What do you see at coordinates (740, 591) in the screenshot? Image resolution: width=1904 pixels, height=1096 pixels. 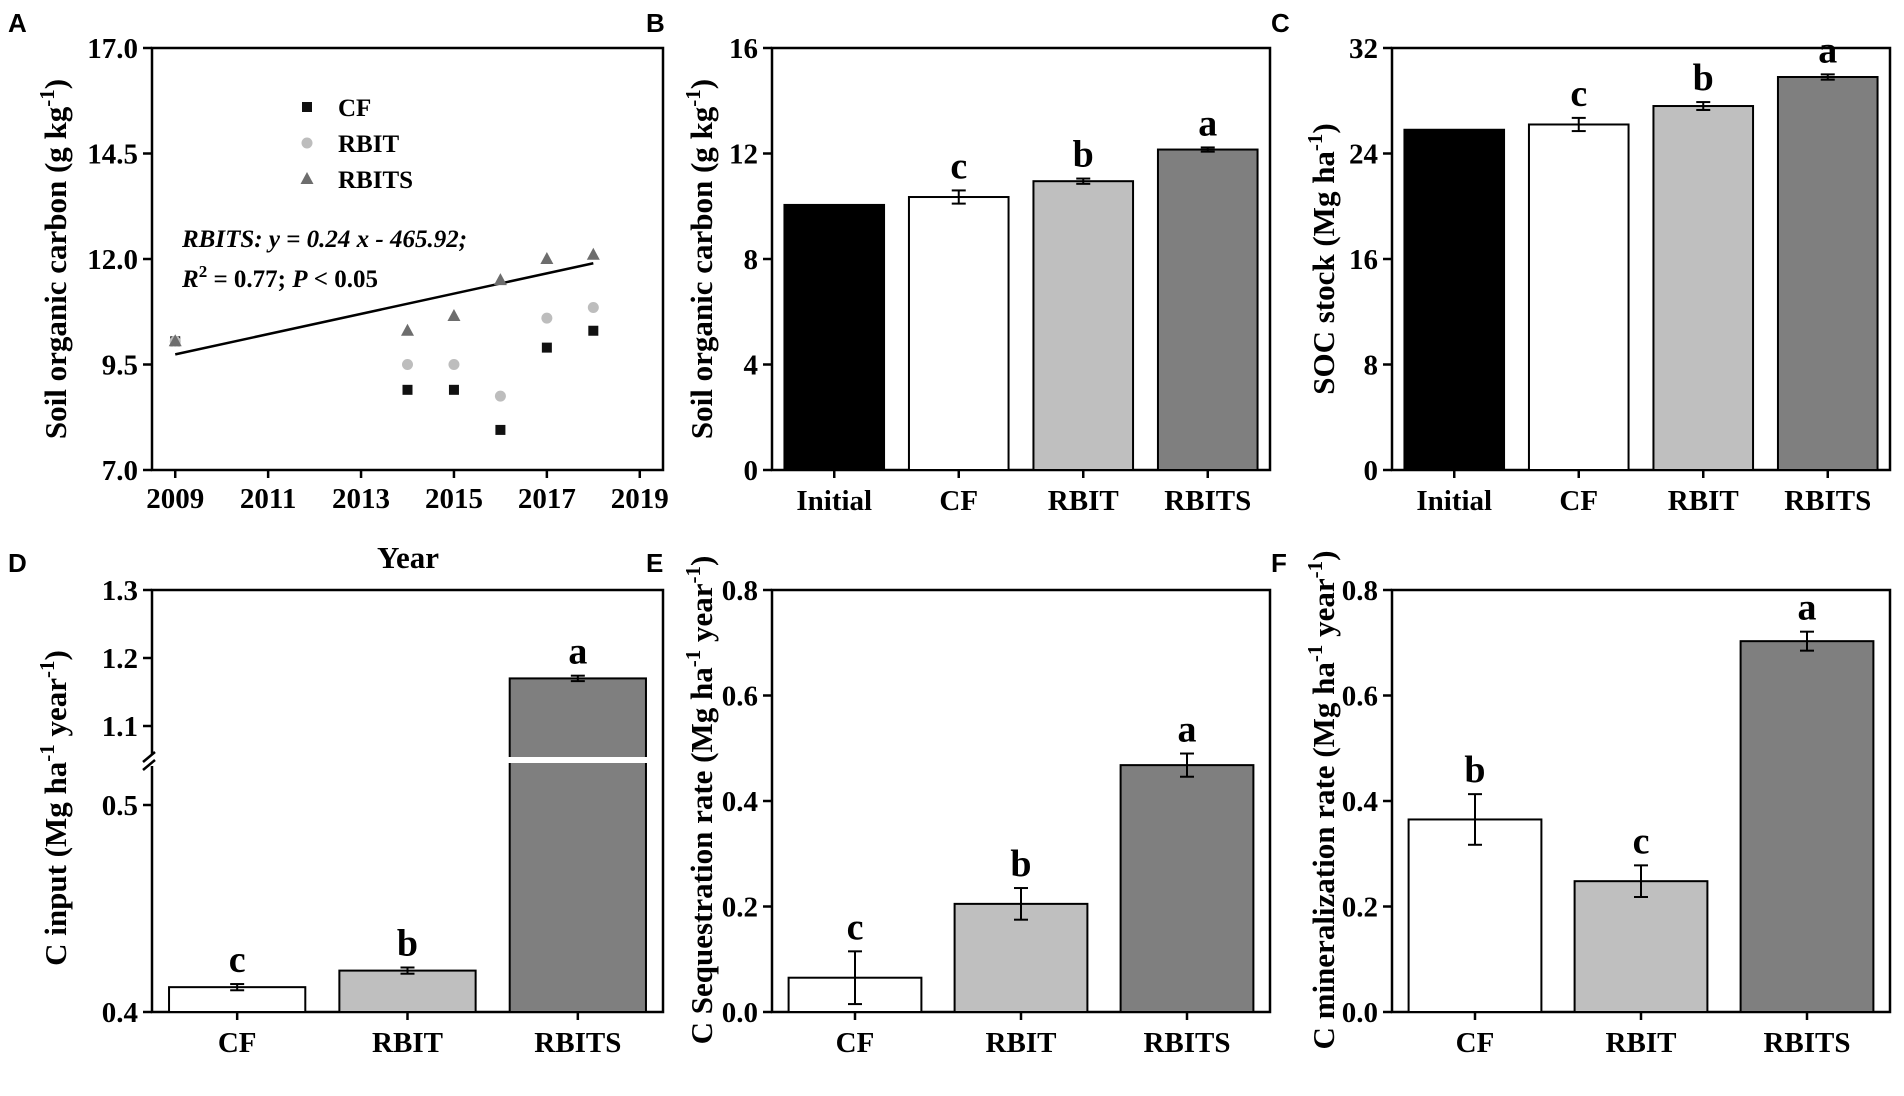 I see `panel-E-ytick-label: 0.8` at bounding box center [740, 591].